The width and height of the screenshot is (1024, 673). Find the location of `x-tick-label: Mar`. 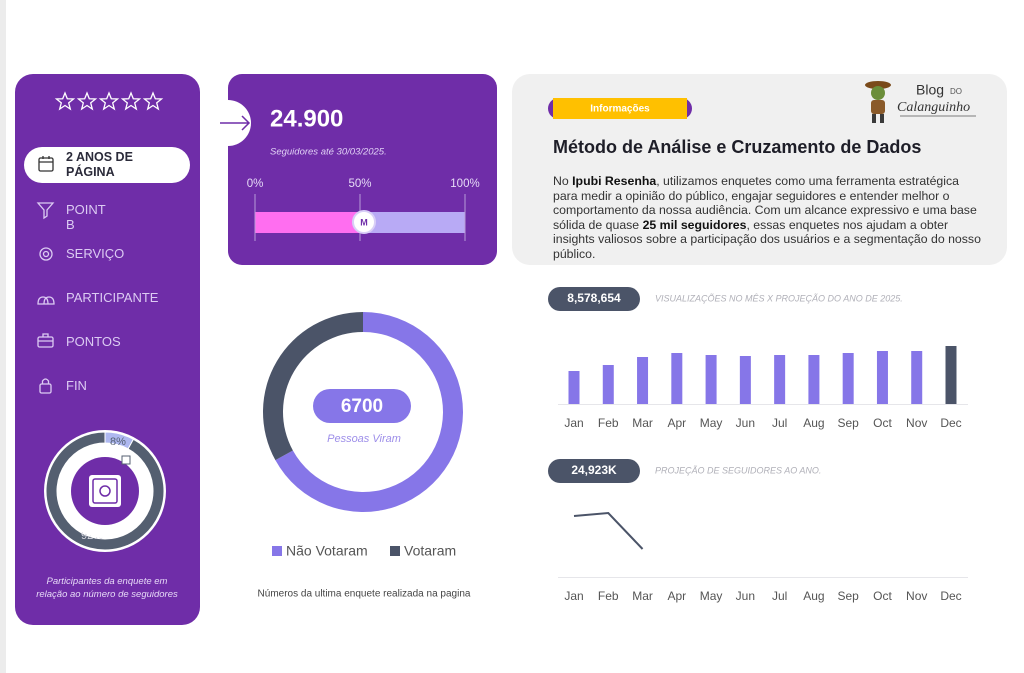

x-tick-label: Mar is located at coordinates (642, 596).